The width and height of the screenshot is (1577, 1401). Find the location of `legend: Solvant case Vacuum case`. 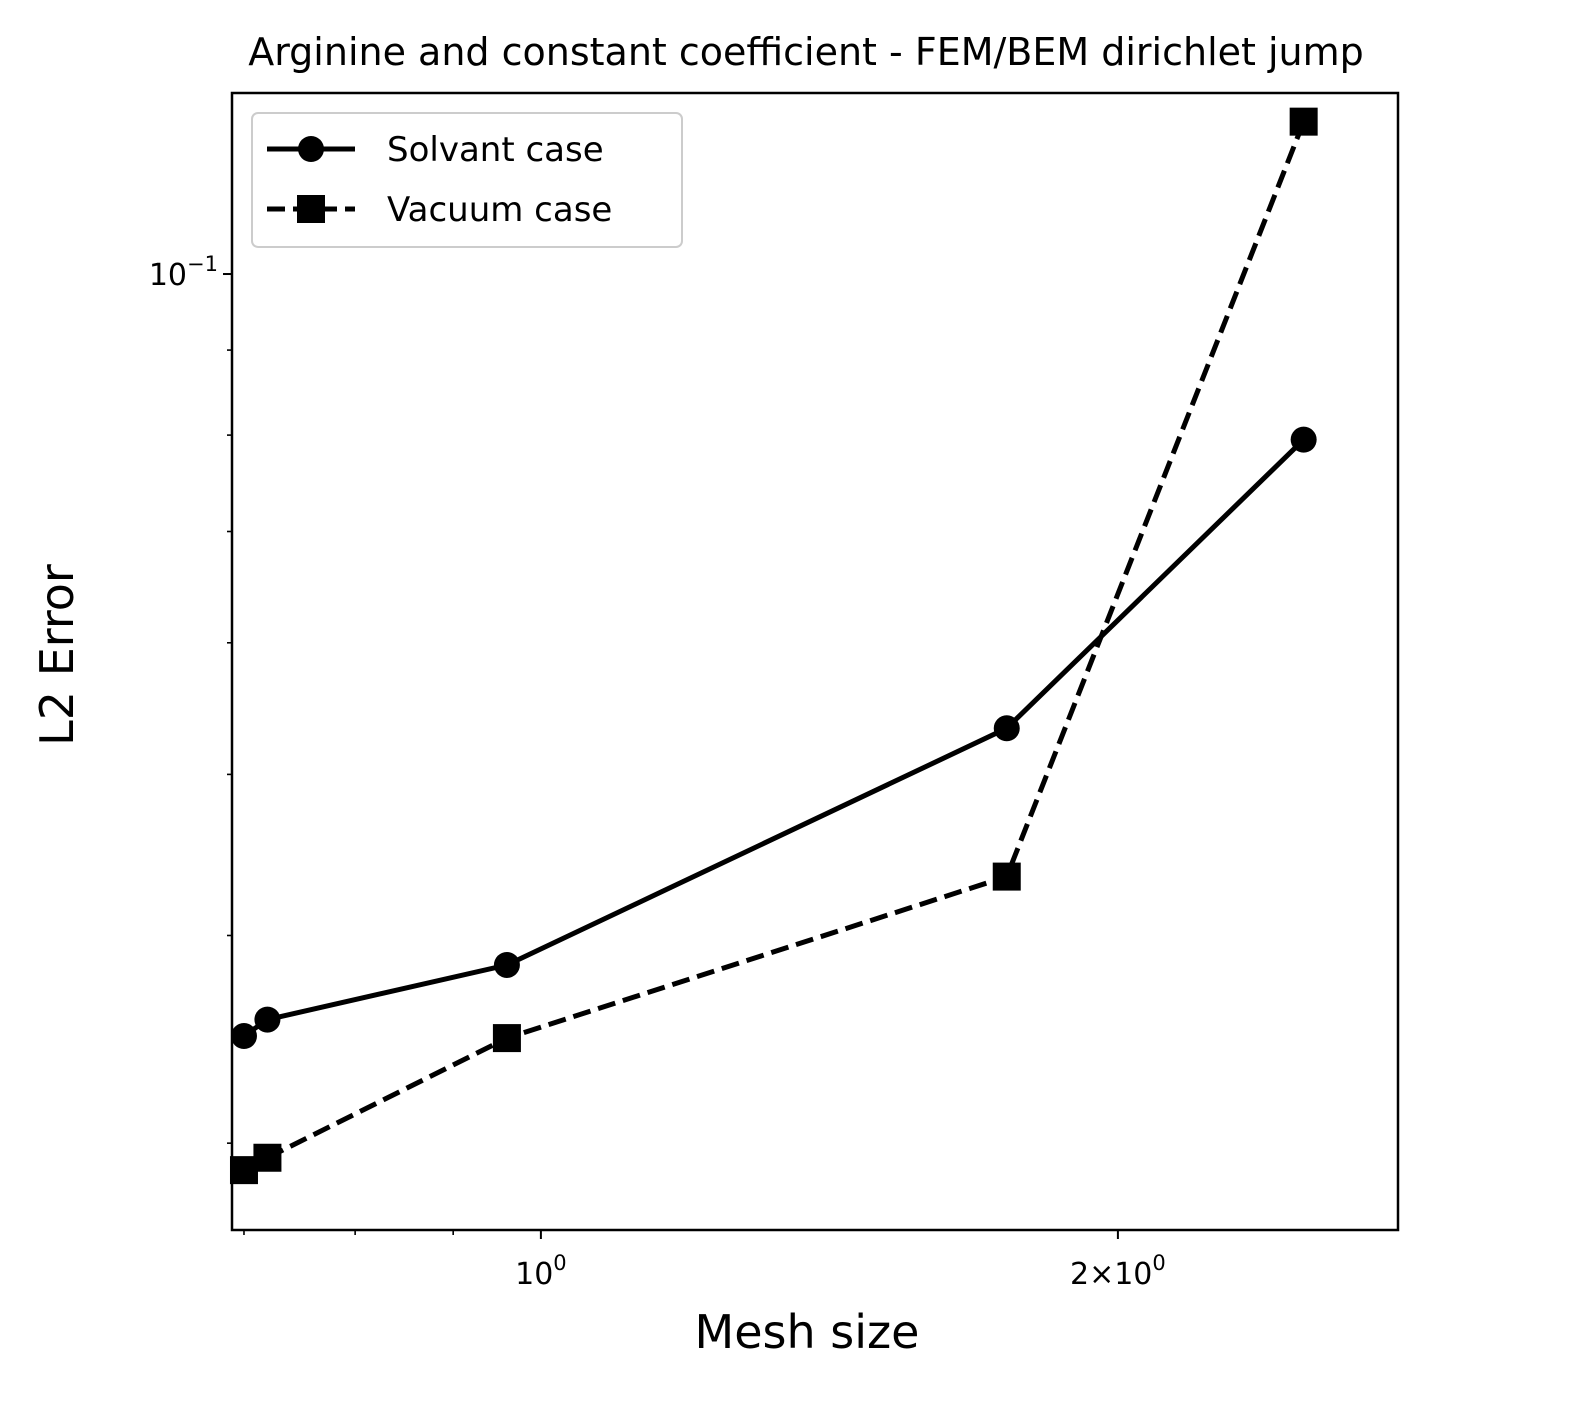

legend: Solvant case Vacuum case is located at coordinates (467, 180).